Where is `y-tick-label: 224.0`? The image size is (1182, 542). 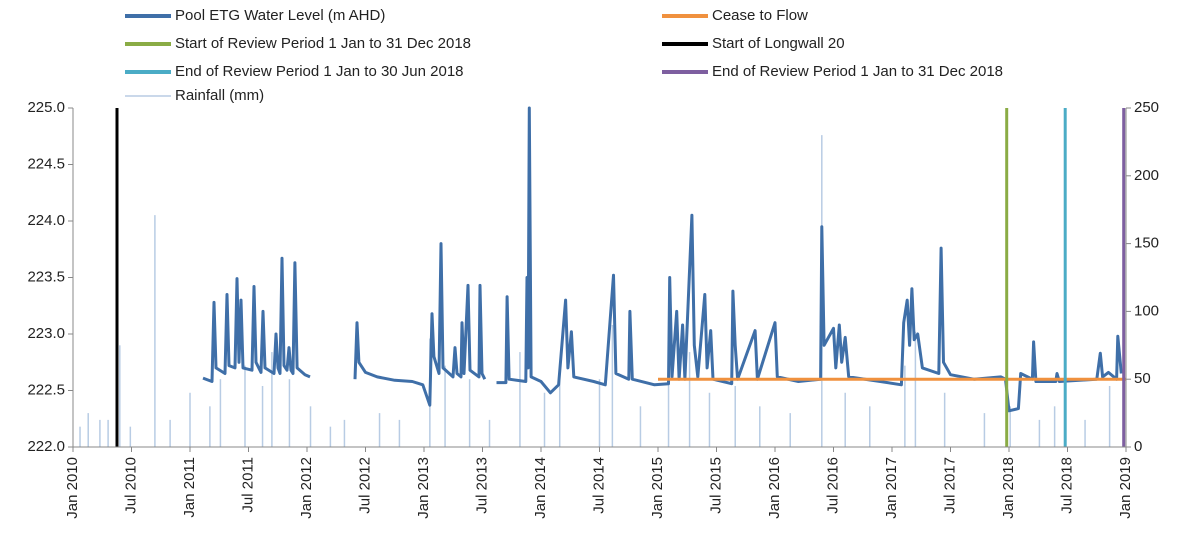 y-tick-label: 224.0 is located at coordinates (46, 220).